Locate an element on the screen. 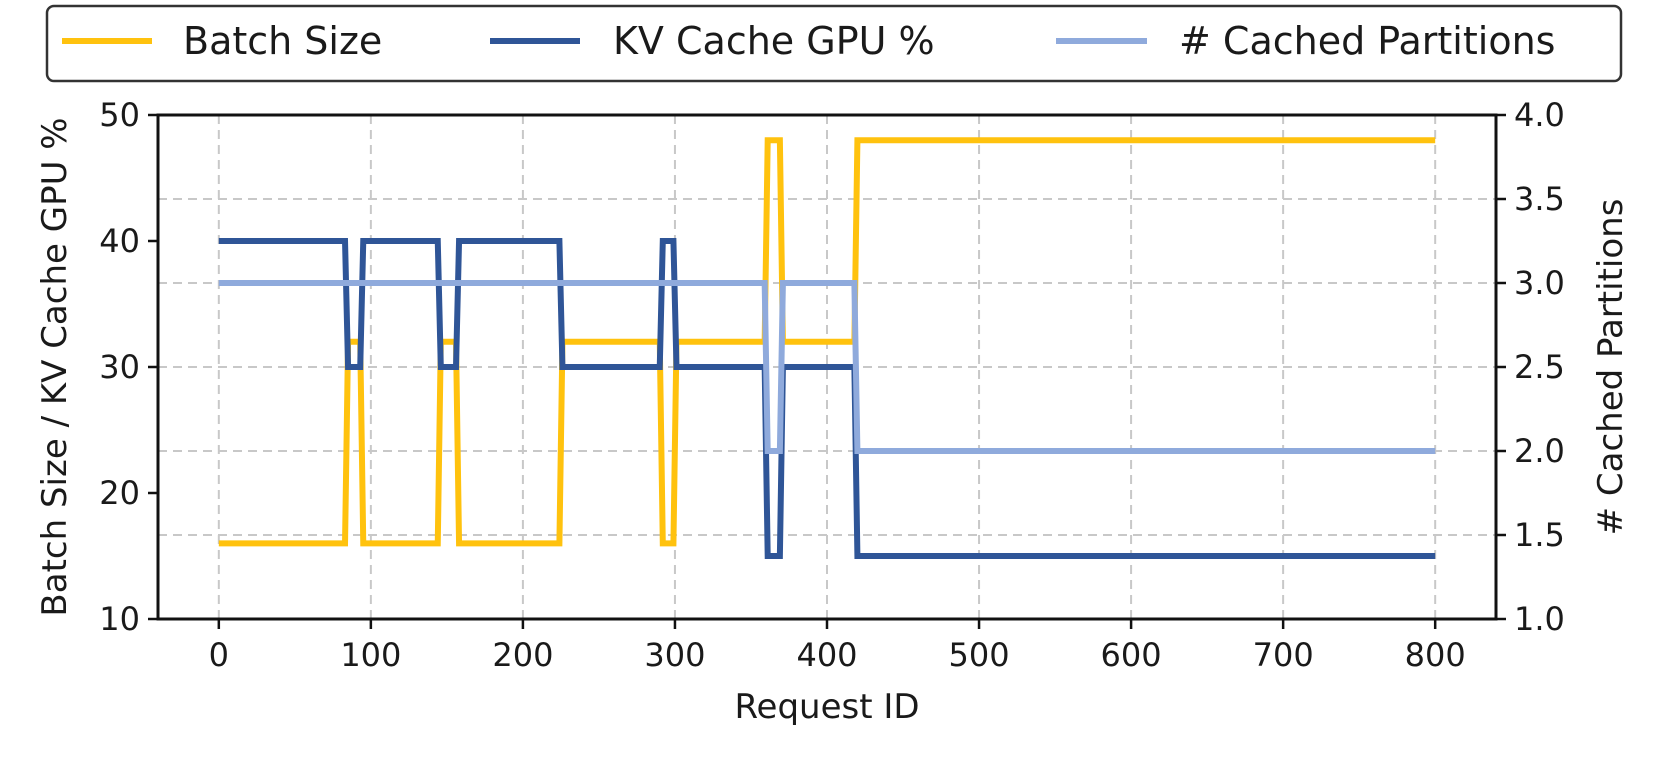 This screenshot has height=767, width=1661. x-tick-label: 700 is located at coordinates (1283, 655).